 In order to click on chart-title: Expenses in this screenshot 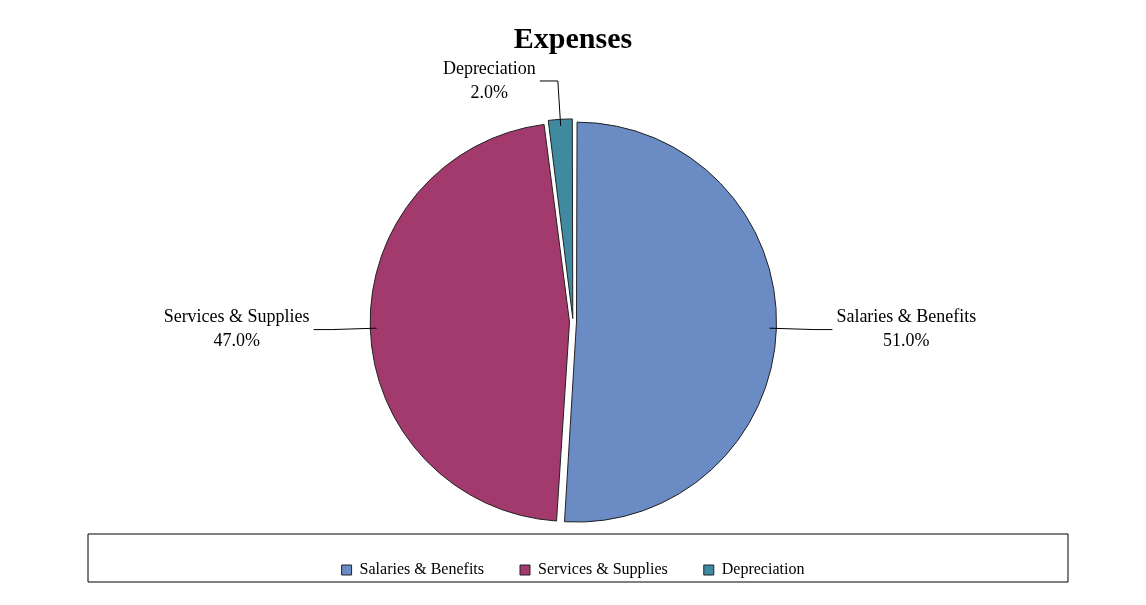, I will do `click(573, 37)`.